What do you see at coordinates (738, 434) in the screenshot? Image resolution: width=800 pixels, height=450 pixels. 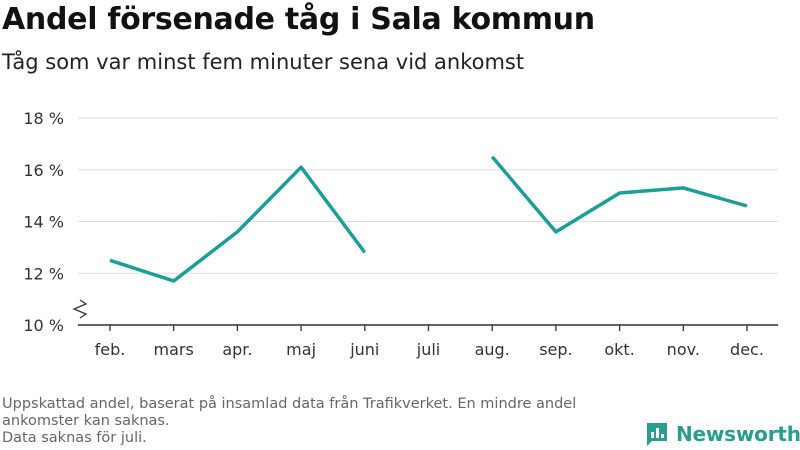 I see `brand-name: Newsworthy` at bounding box center [738, 434].